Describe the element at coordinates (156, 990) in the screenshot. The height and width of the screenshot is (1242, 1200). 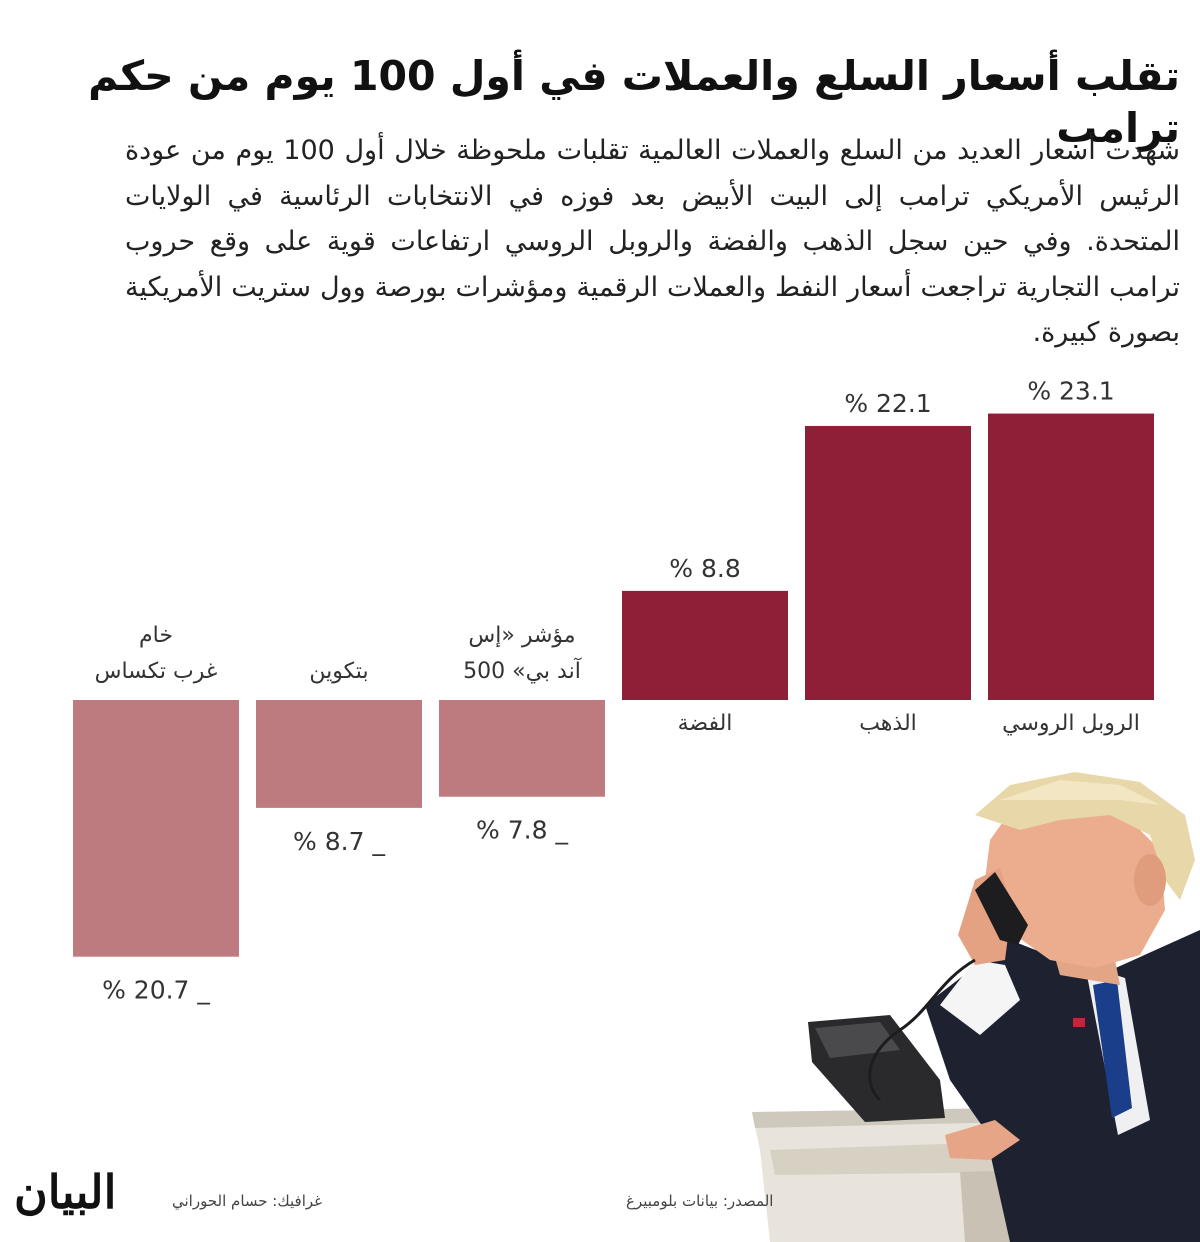
I see `value-label-5: % 20.7 _` at that location.